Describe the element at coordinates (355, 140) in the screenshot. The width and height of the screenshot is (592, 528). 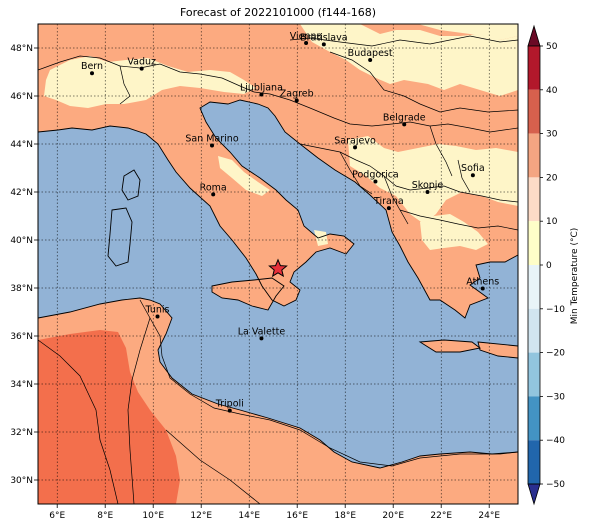
I see `city-label: Sarajevo` at that location.